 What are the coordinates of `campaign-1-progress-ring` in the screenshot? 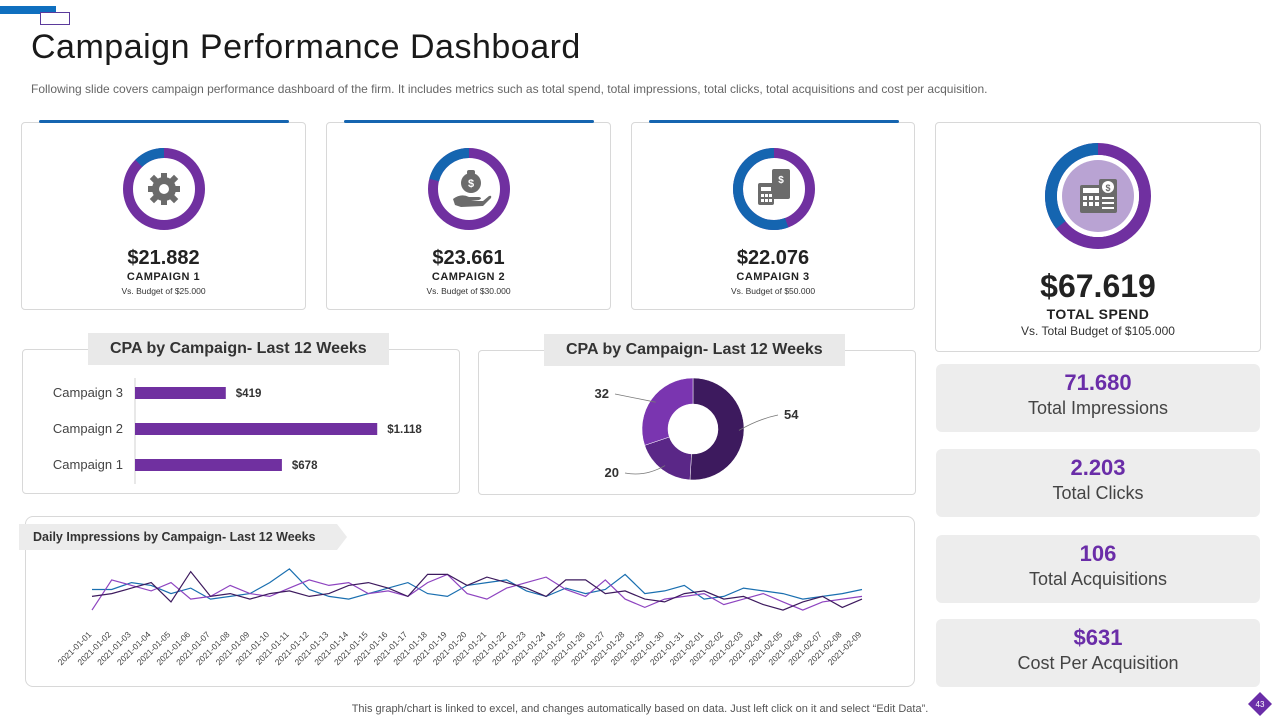 It's located at (164, 189).